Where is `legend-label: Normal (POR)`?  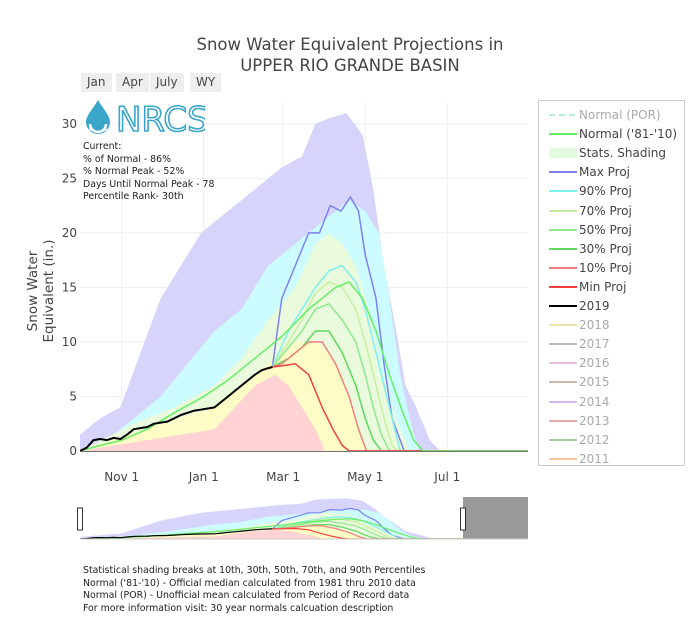 legend-label: Normal (POR) is located at coordinates (620, 115).